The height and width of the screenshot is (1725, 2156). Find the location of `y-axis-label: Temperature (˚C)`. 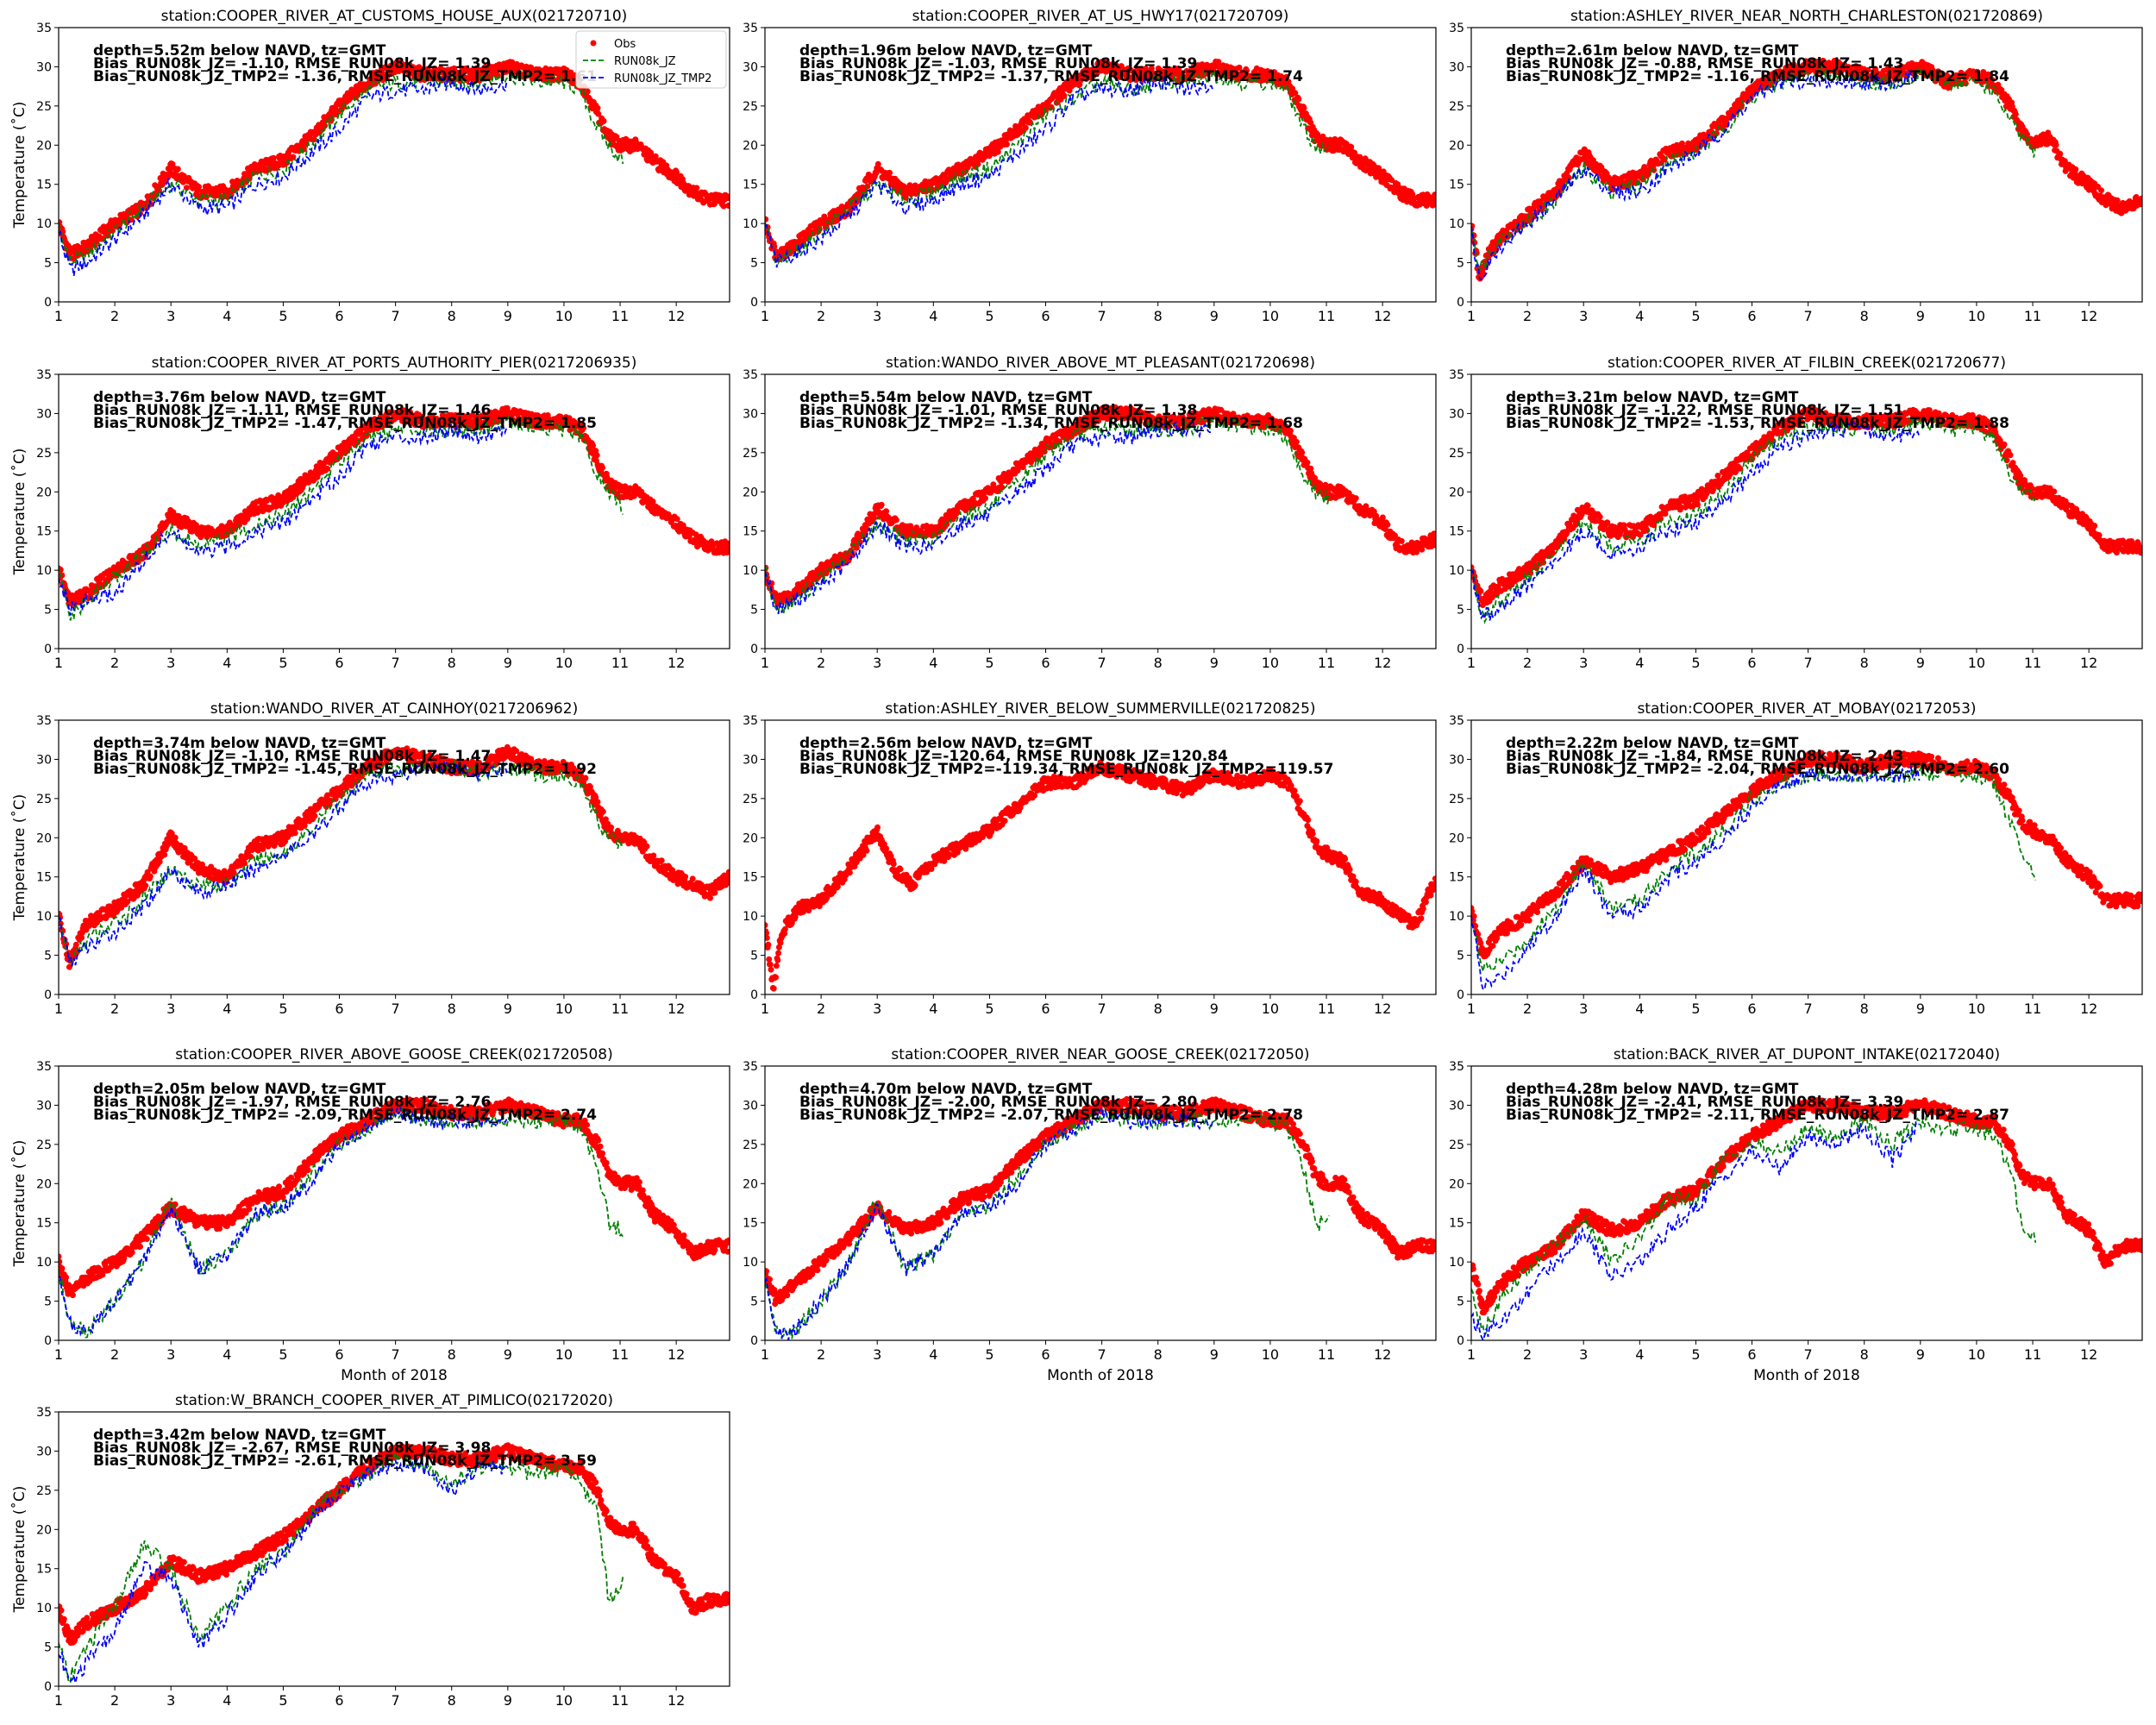

y-axis-label: Temperature (˚C) is located at coordinates (19, 512).